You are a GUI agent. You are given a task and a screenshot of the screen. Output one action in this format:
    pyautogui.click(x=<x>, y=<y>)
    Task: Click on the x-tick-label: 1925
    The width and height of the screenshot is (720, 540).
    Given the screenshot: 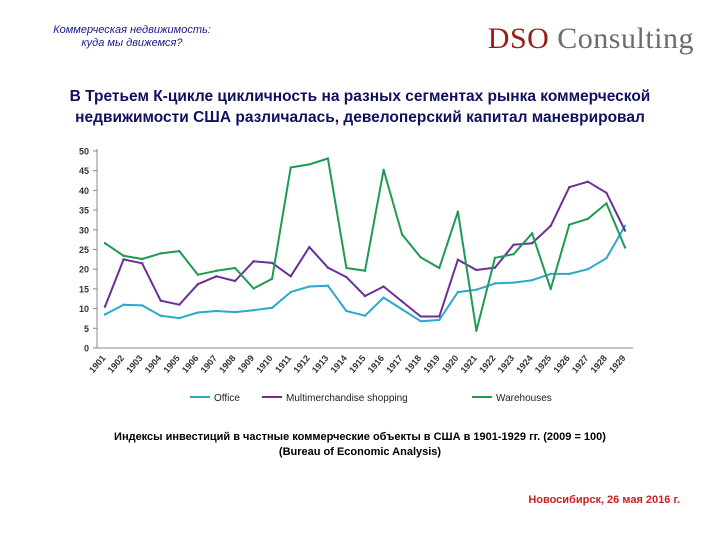 What is the action you would take?
    pyautogui.click(x=543, y=364)
    